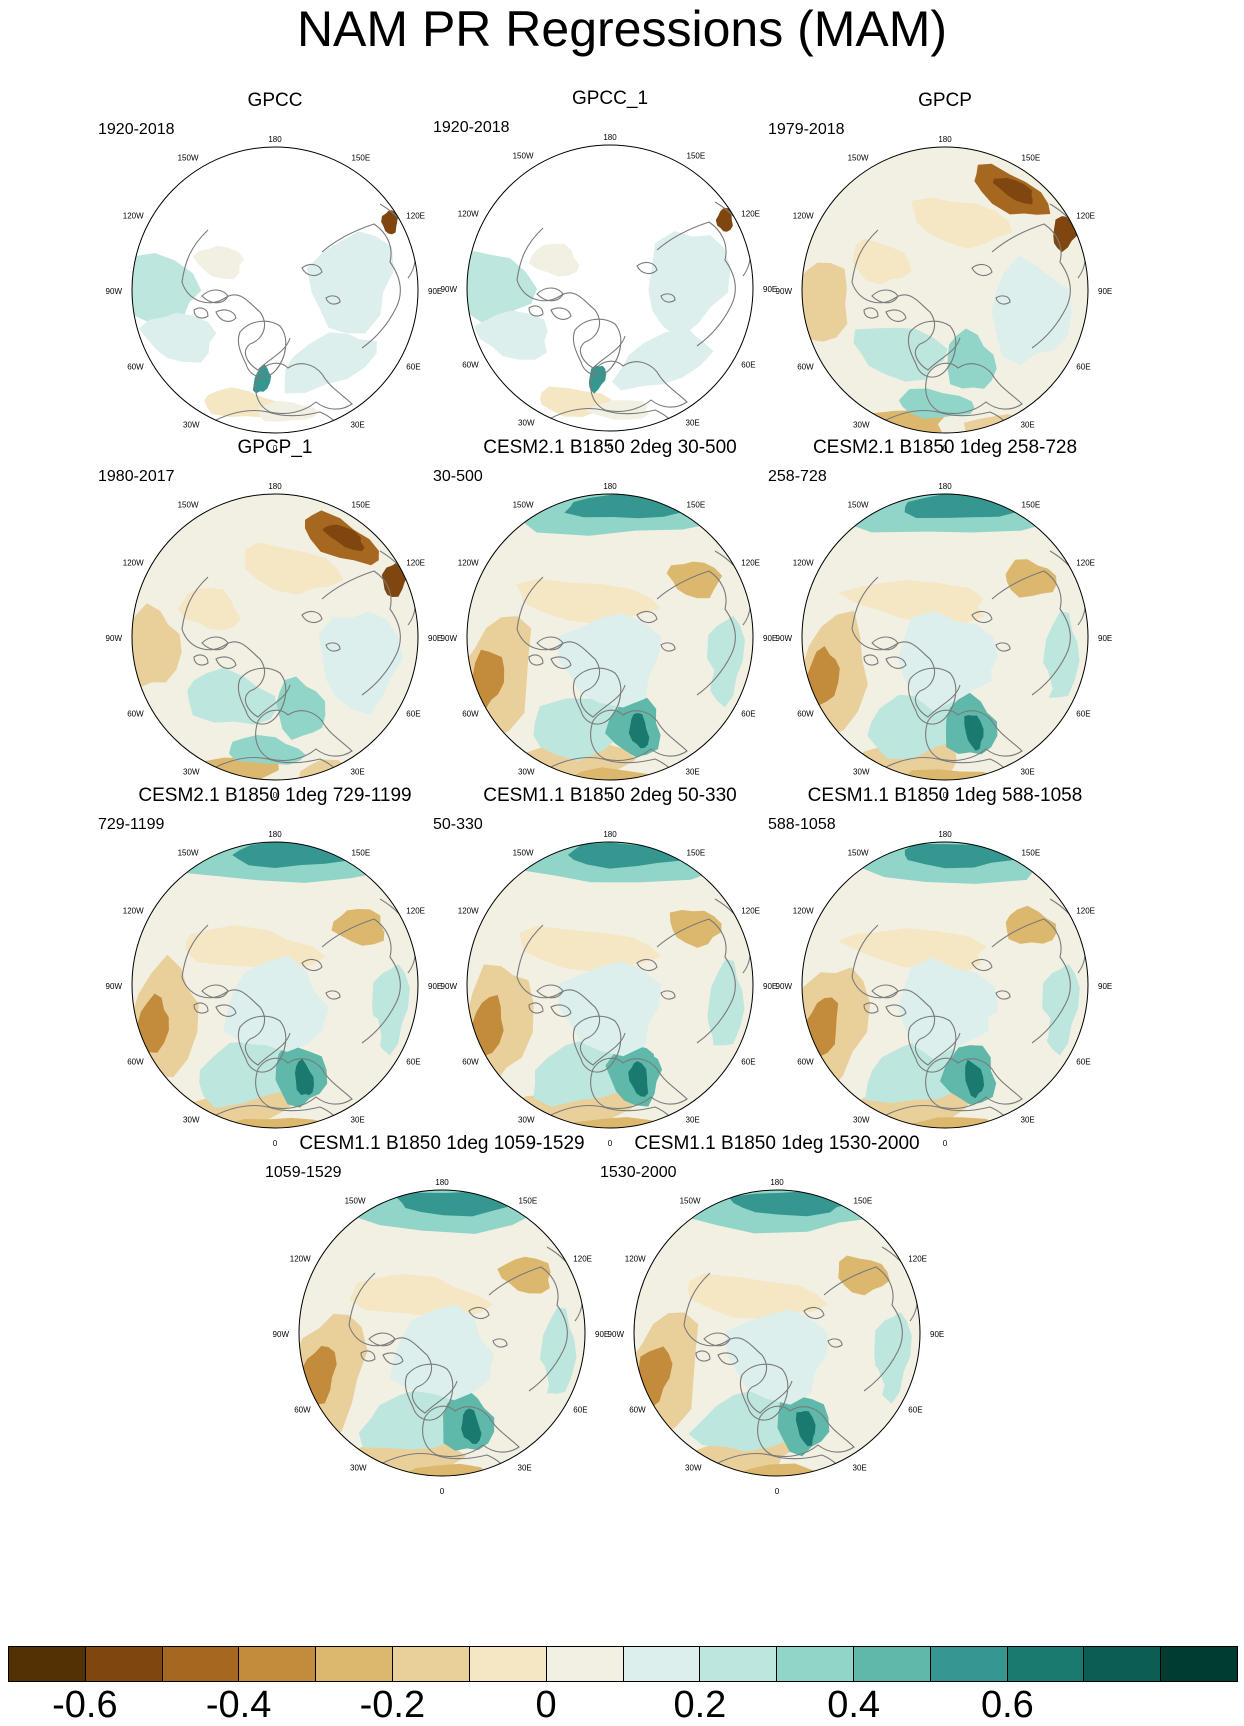 Image resolution: width=1244 pixels, height=1726 pixels. I want to click on panel-title: GPCP, so click(945, 100).